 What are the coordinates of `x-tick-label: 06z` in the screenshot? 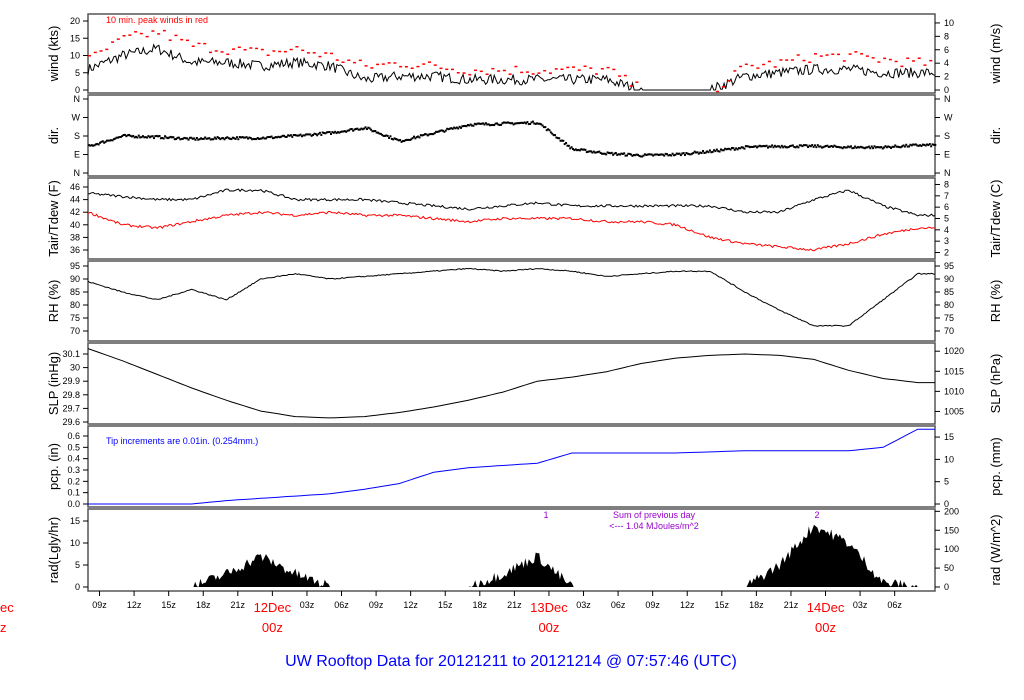 It's located at (894, 605).